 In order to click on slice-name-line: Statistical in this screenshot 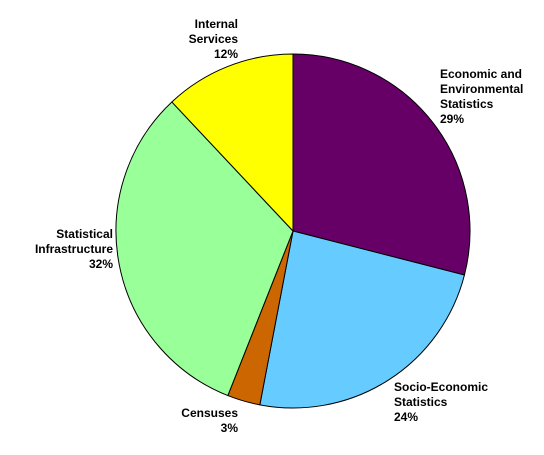, I will do `click(84, 234)`.